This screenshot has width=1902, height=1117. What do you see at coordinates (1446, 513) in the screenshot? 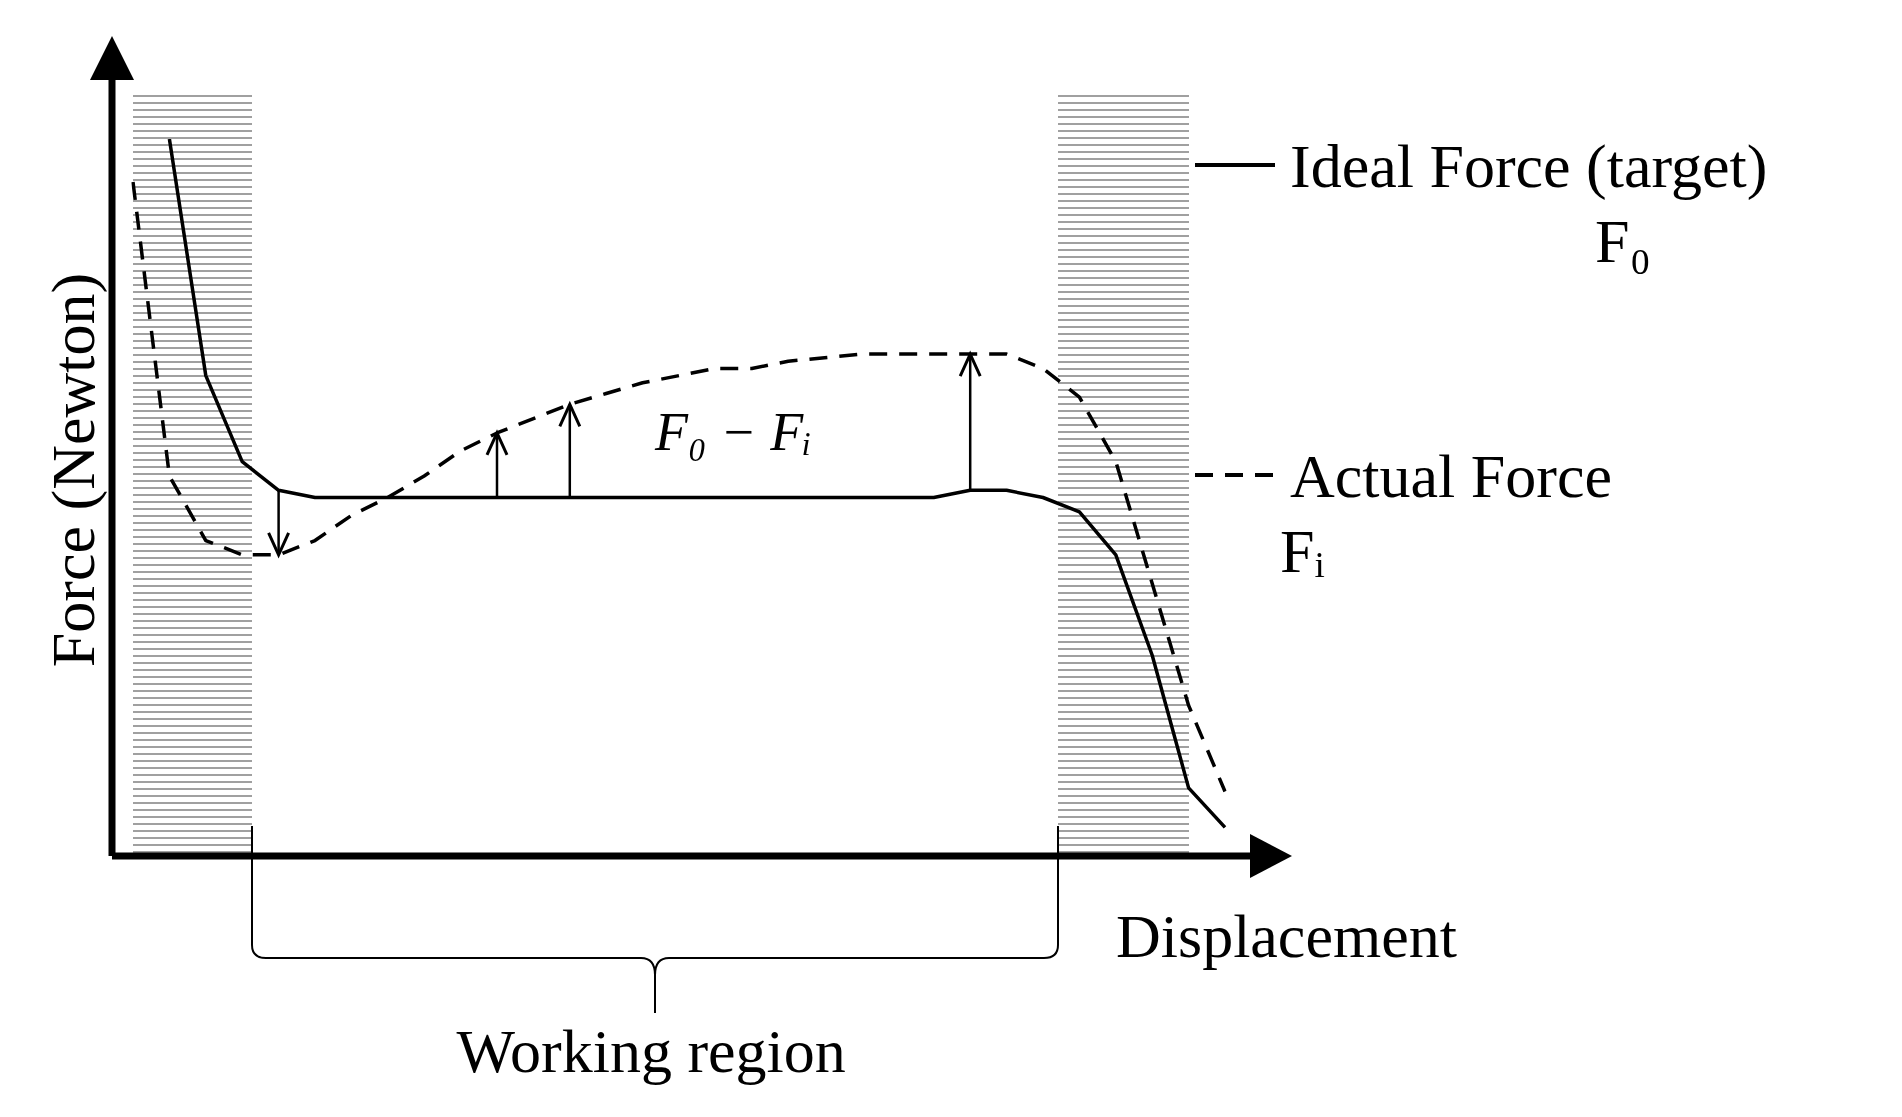
I see `legend-label: Actual Force Fᵢ` at bounding box center [1446, 513].